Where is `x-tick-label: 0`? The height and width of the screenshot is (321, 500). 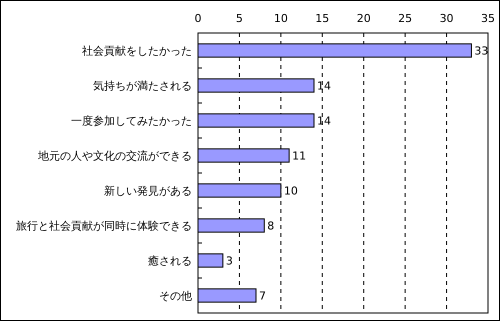 x-tick-label: 0 is located at coordinates (198, 18).